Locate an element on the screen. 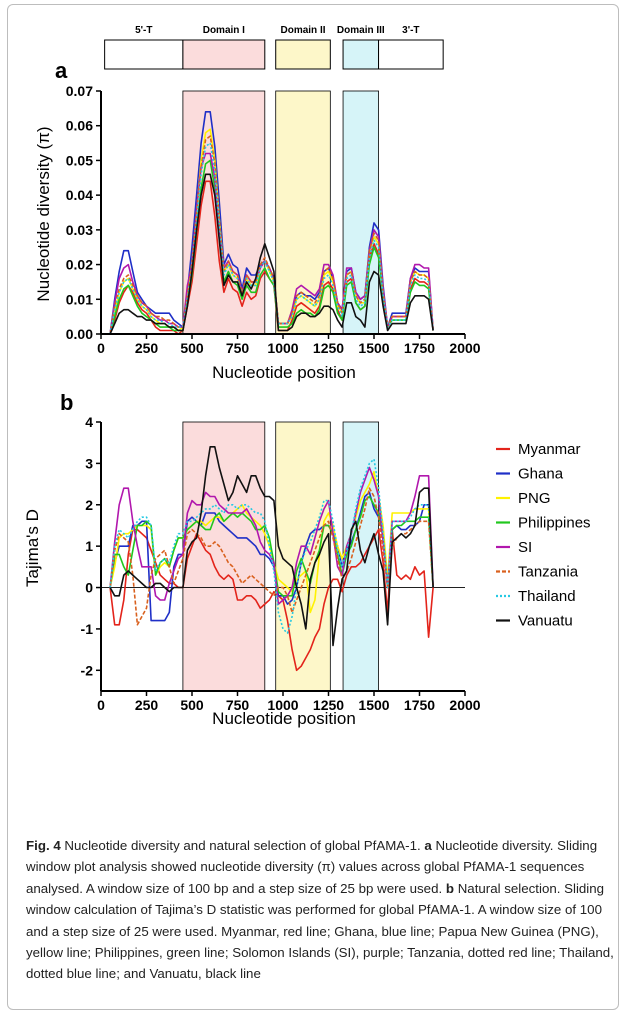 The image size is (627, 1014). panel-b-x-axis-label: Nucleotide position is located at coordinates (284, 718).